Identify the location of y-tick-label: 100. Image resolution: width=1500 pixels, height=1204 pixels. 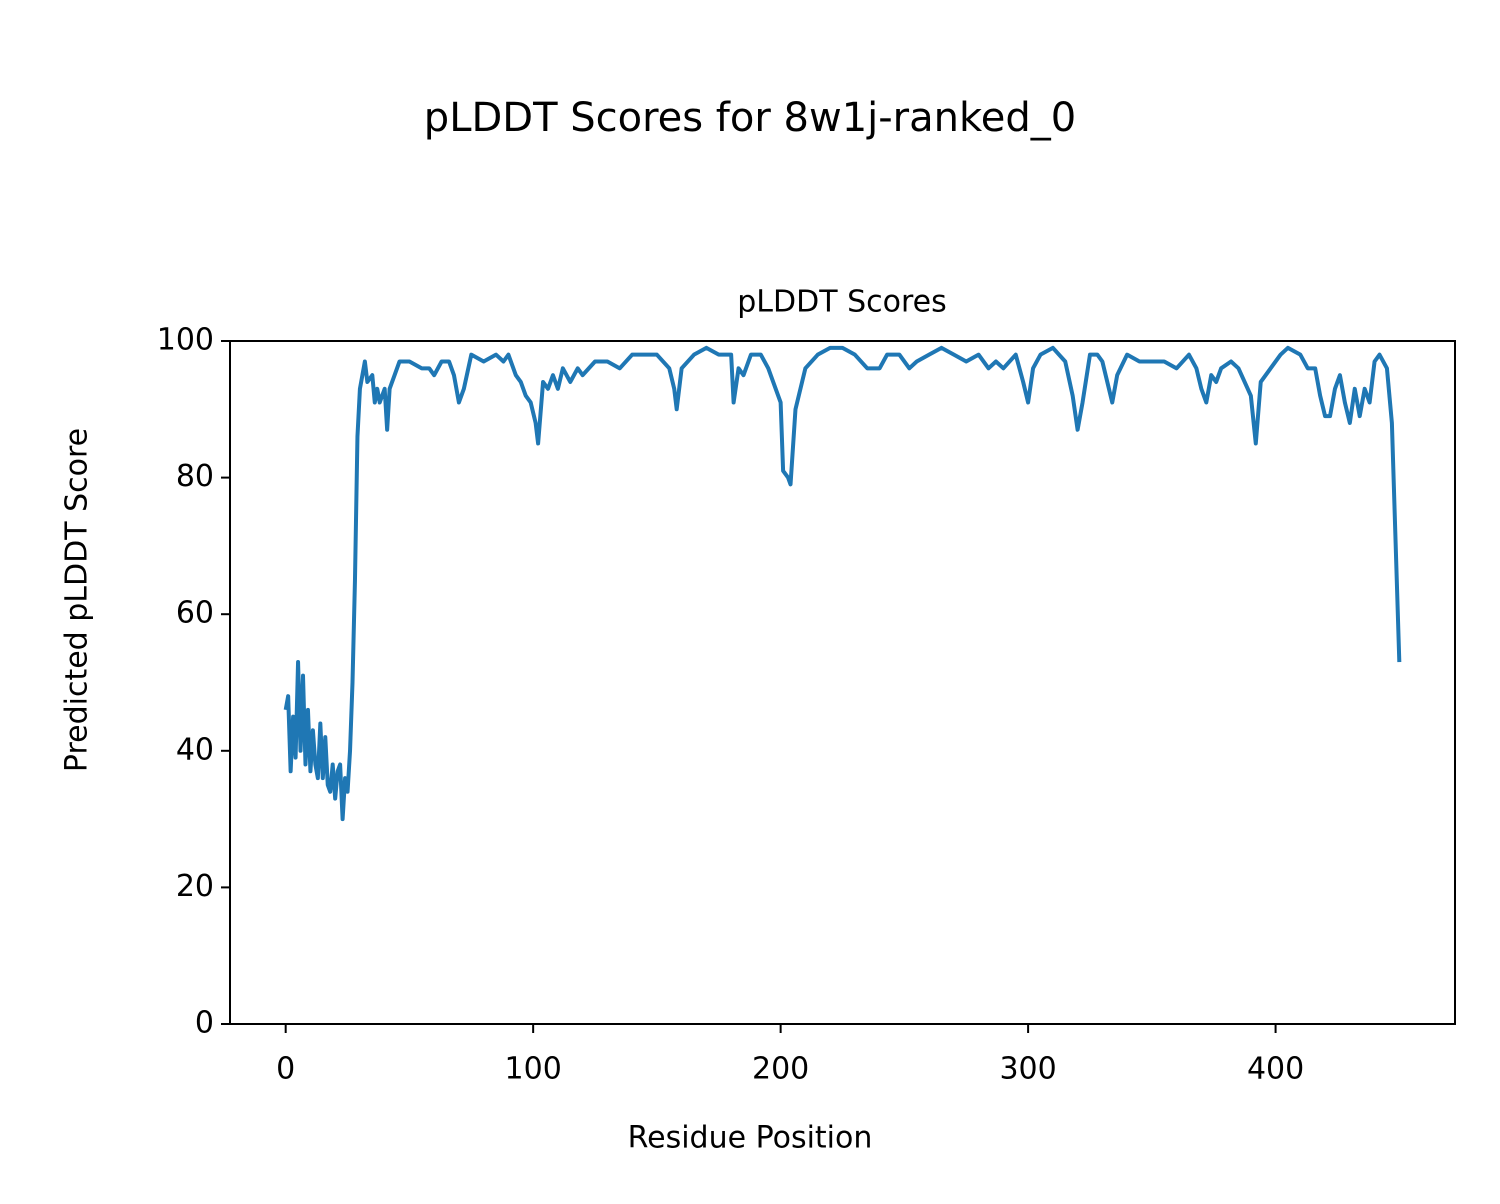
(185, 340).